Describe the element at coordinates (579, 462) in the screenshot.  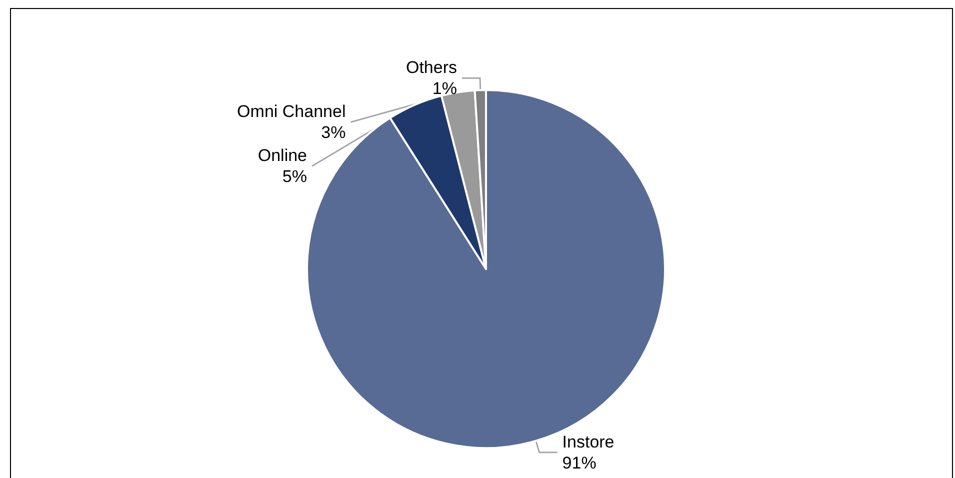
I see `data-label: 91%` at that location.